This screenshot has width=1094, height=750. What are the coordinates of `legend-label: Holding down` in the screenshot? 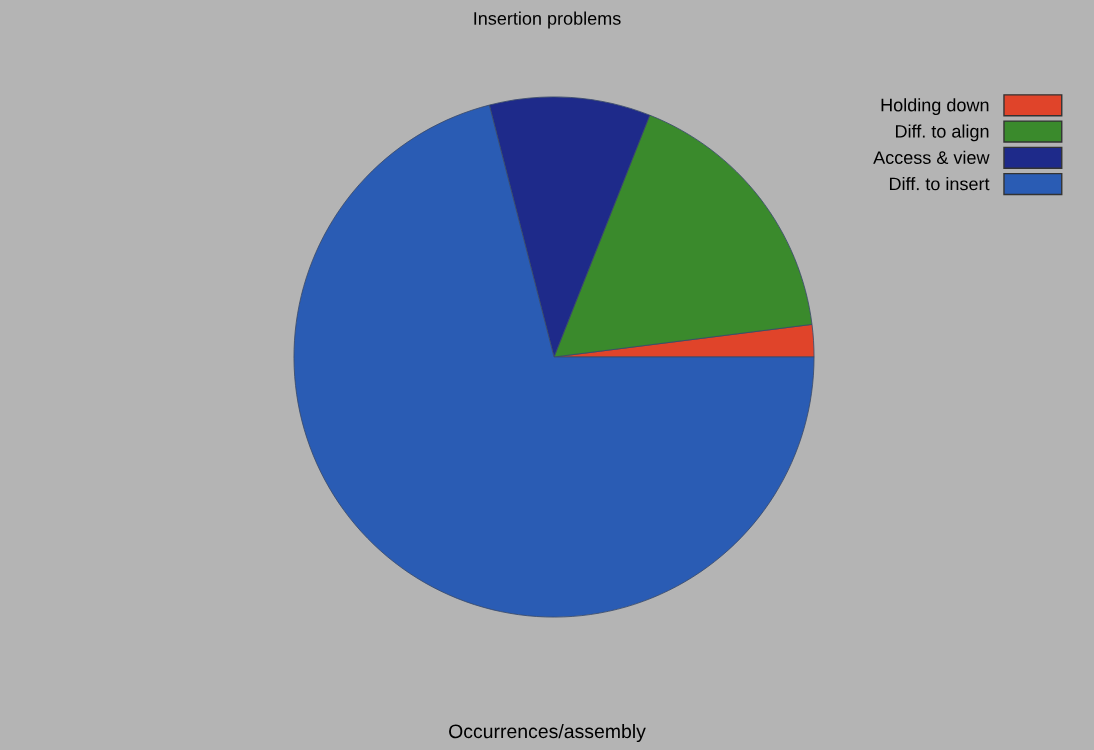 It's located at (935, 107).